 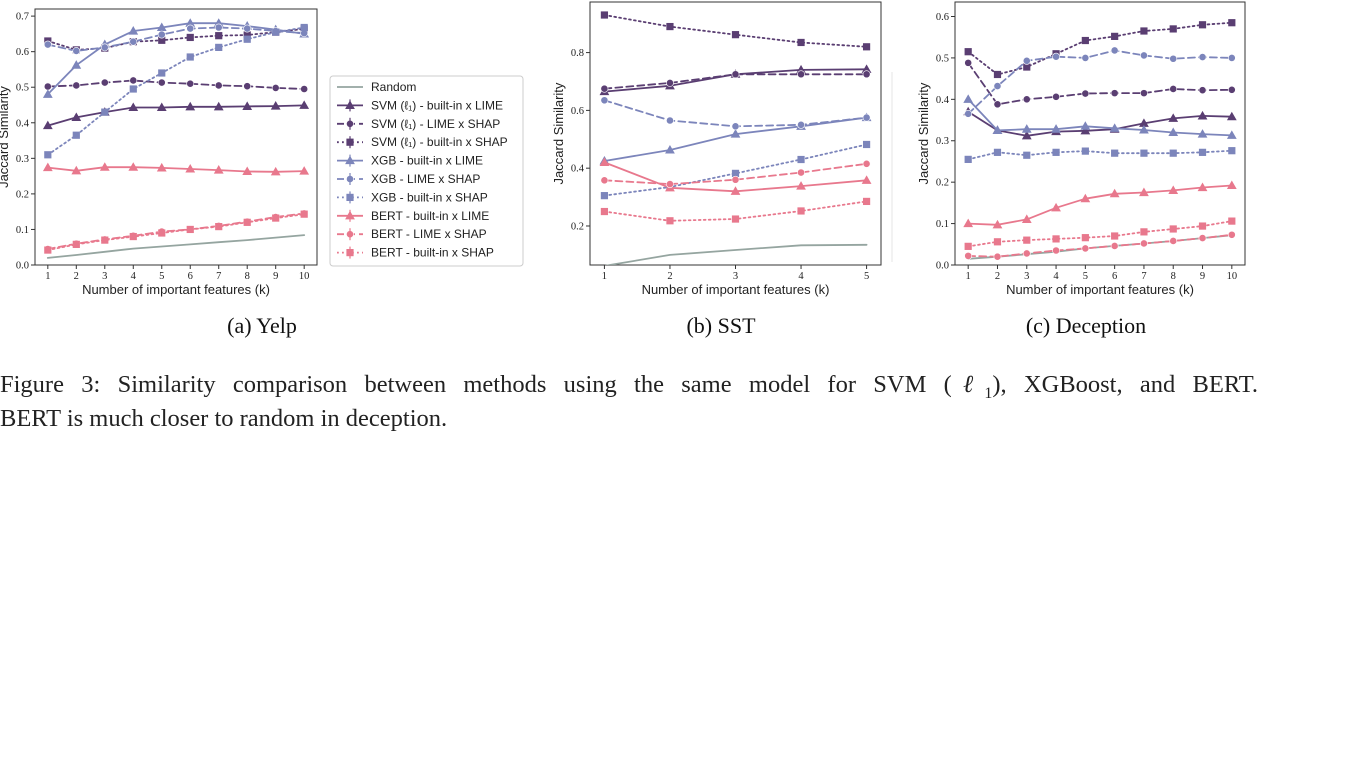 I want to click on y-tick-label: 0.6, so click(x=577, y=111).